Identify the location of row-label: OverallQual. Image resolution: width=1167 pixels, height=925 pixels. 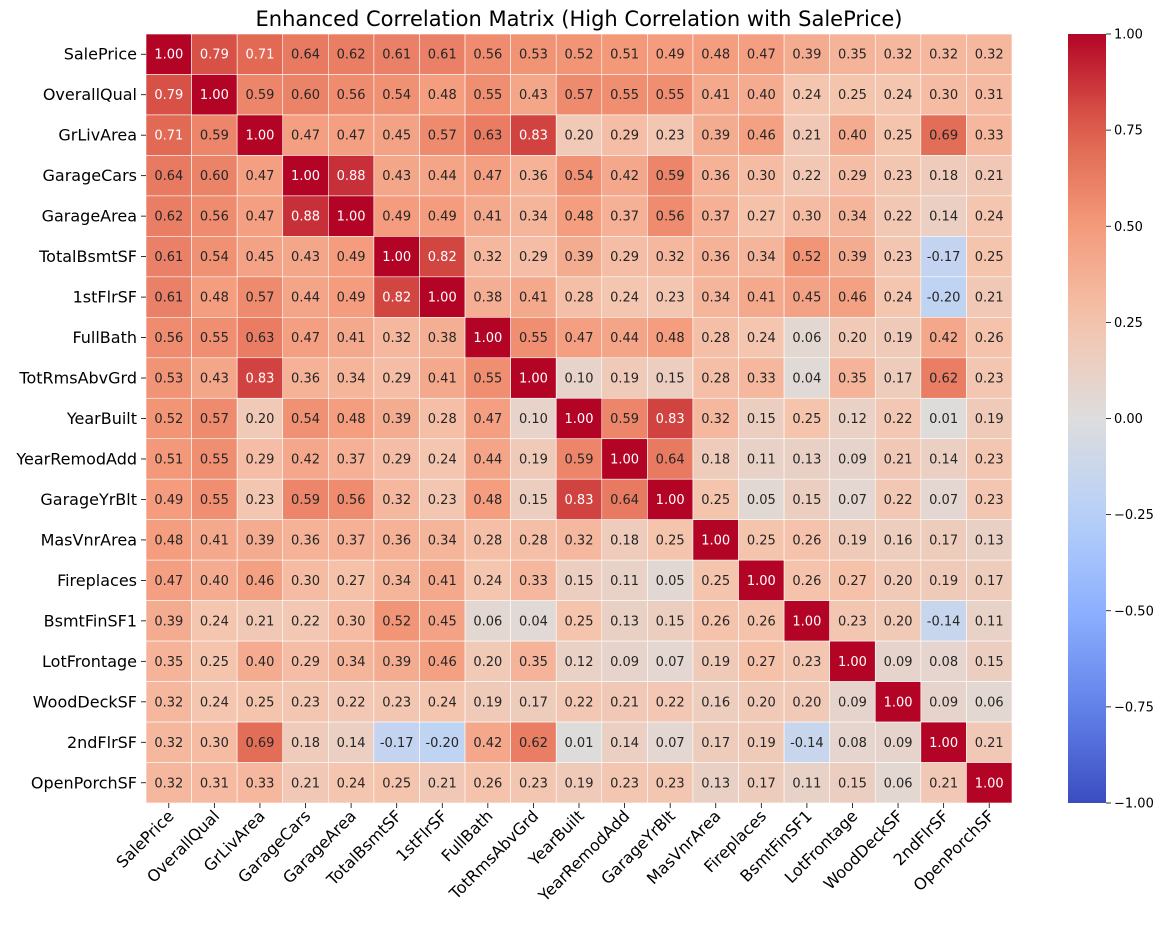
(90, 94).